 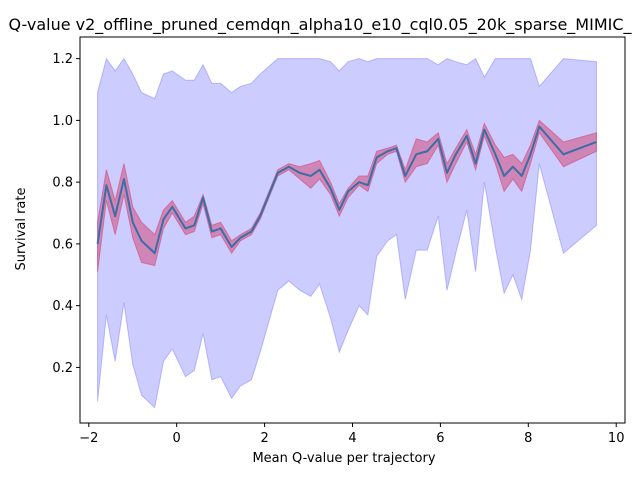 I want to click on y-tick-label: 1.0, so click(x=62, y=121).